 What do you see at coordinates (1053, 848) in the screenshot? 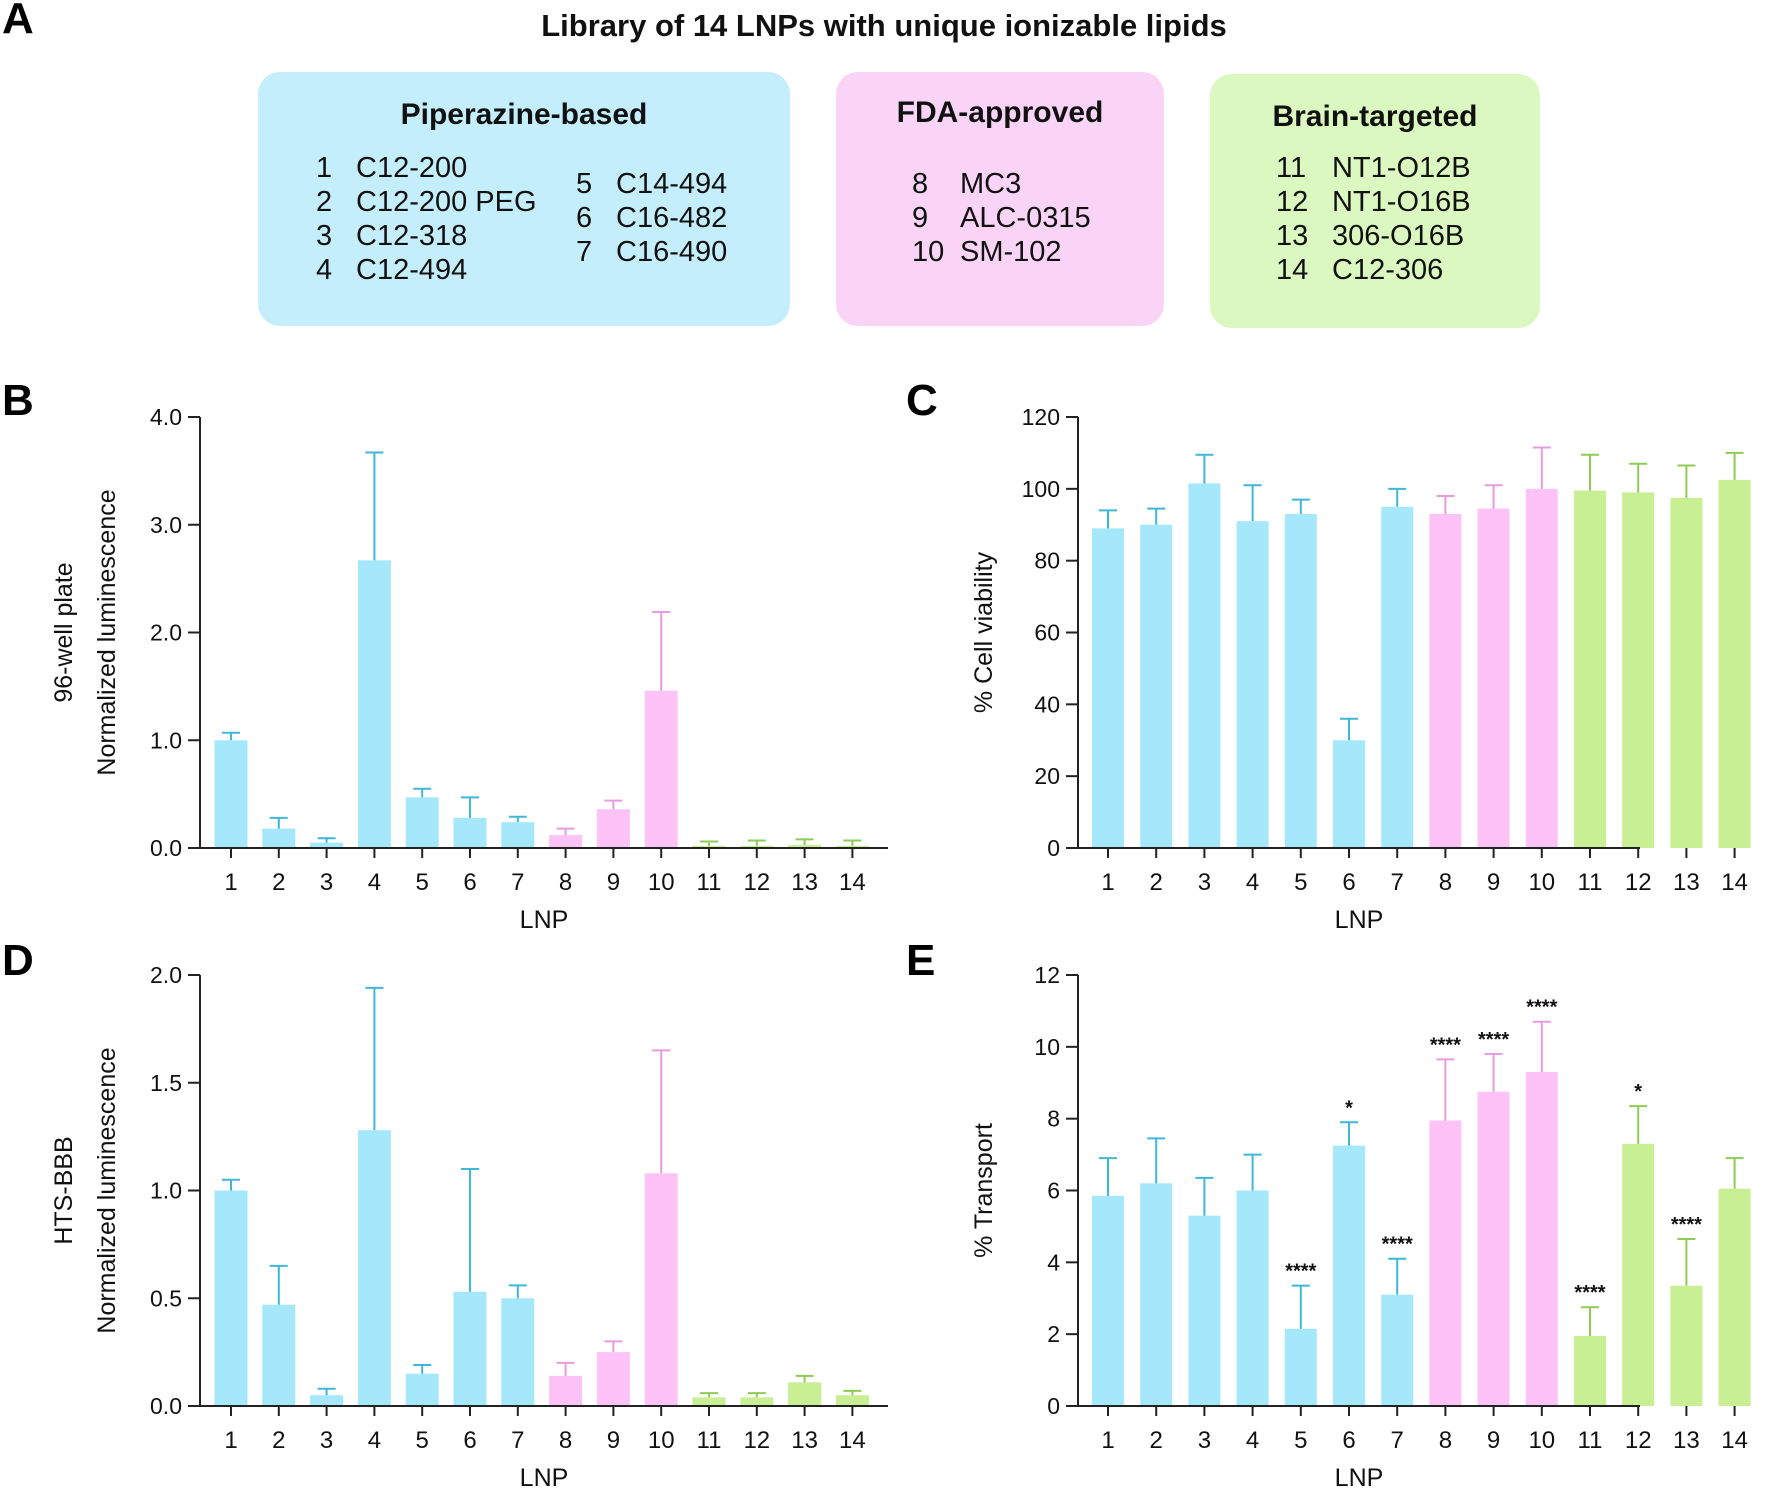
I see `chart-c-y-tick-label: 0` at bounding box center [1053, 848].